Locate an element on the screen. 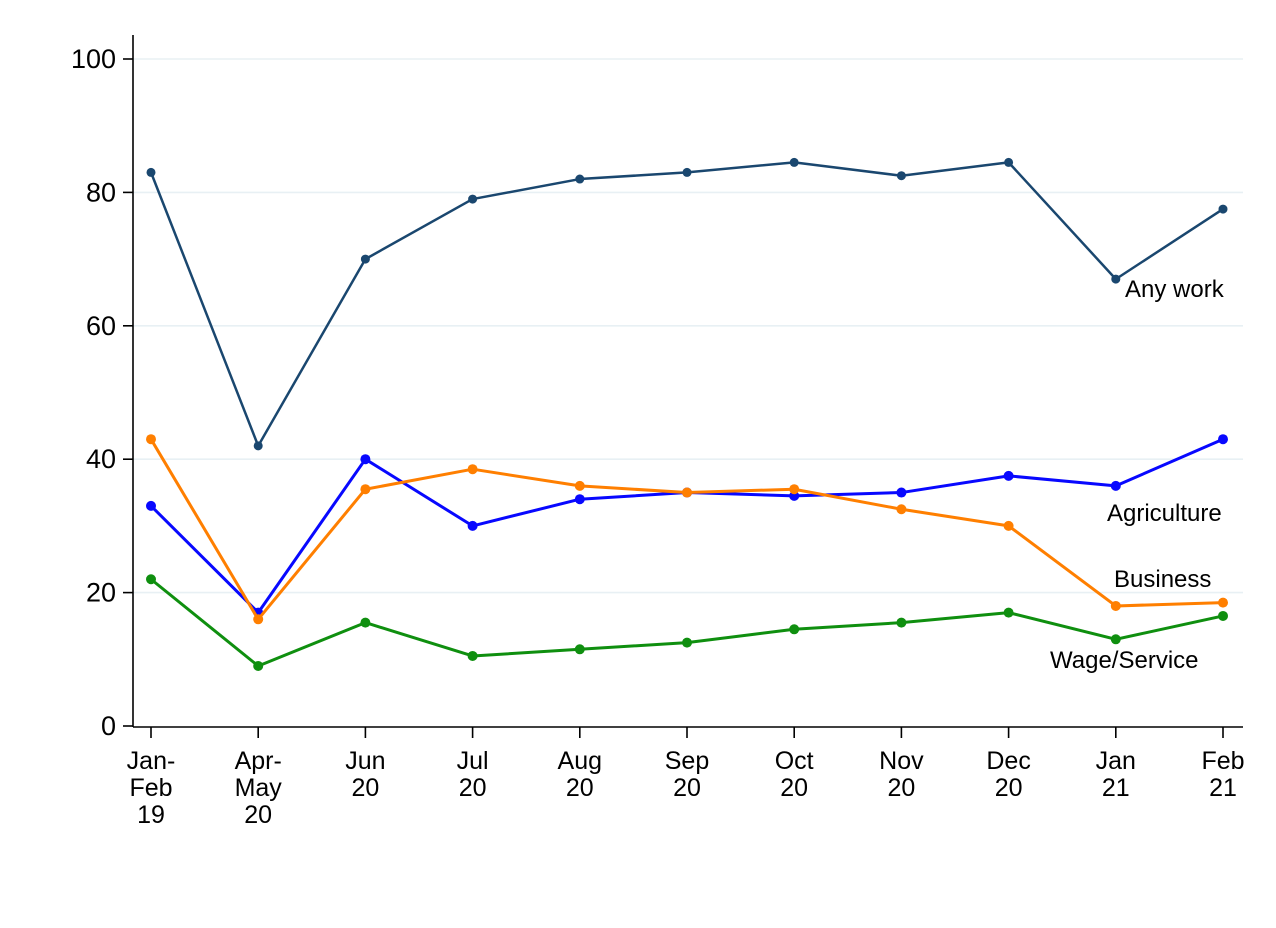  x-tick-label: Nov is located at coordinates (901, 761).